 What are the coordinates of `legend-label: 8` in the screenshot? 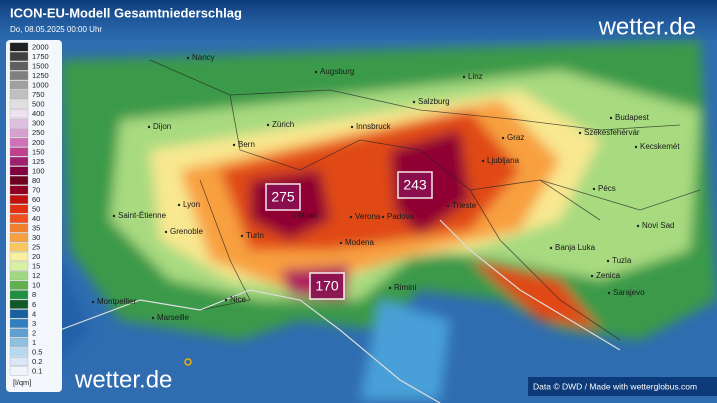 It's located at (34, 294).